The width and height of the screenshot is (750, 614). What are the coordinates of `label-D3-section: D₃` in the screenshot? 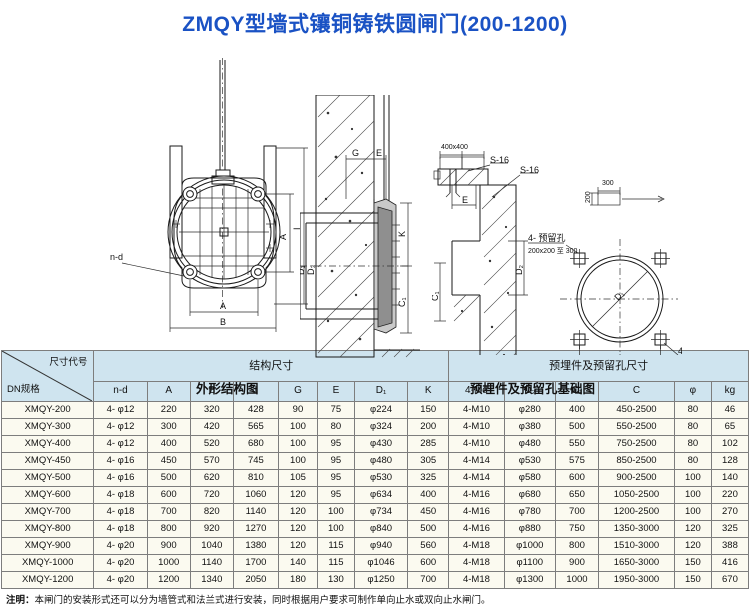 It's located at (311, 270).